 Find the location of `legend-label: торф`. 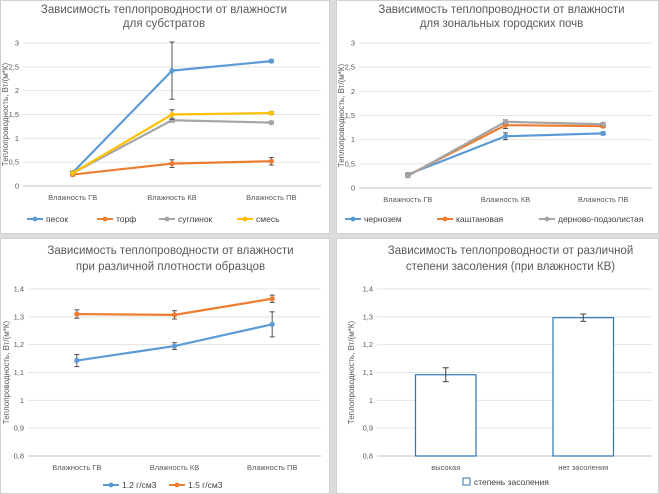

legend-label: торф is located at coordinates (126, 219).